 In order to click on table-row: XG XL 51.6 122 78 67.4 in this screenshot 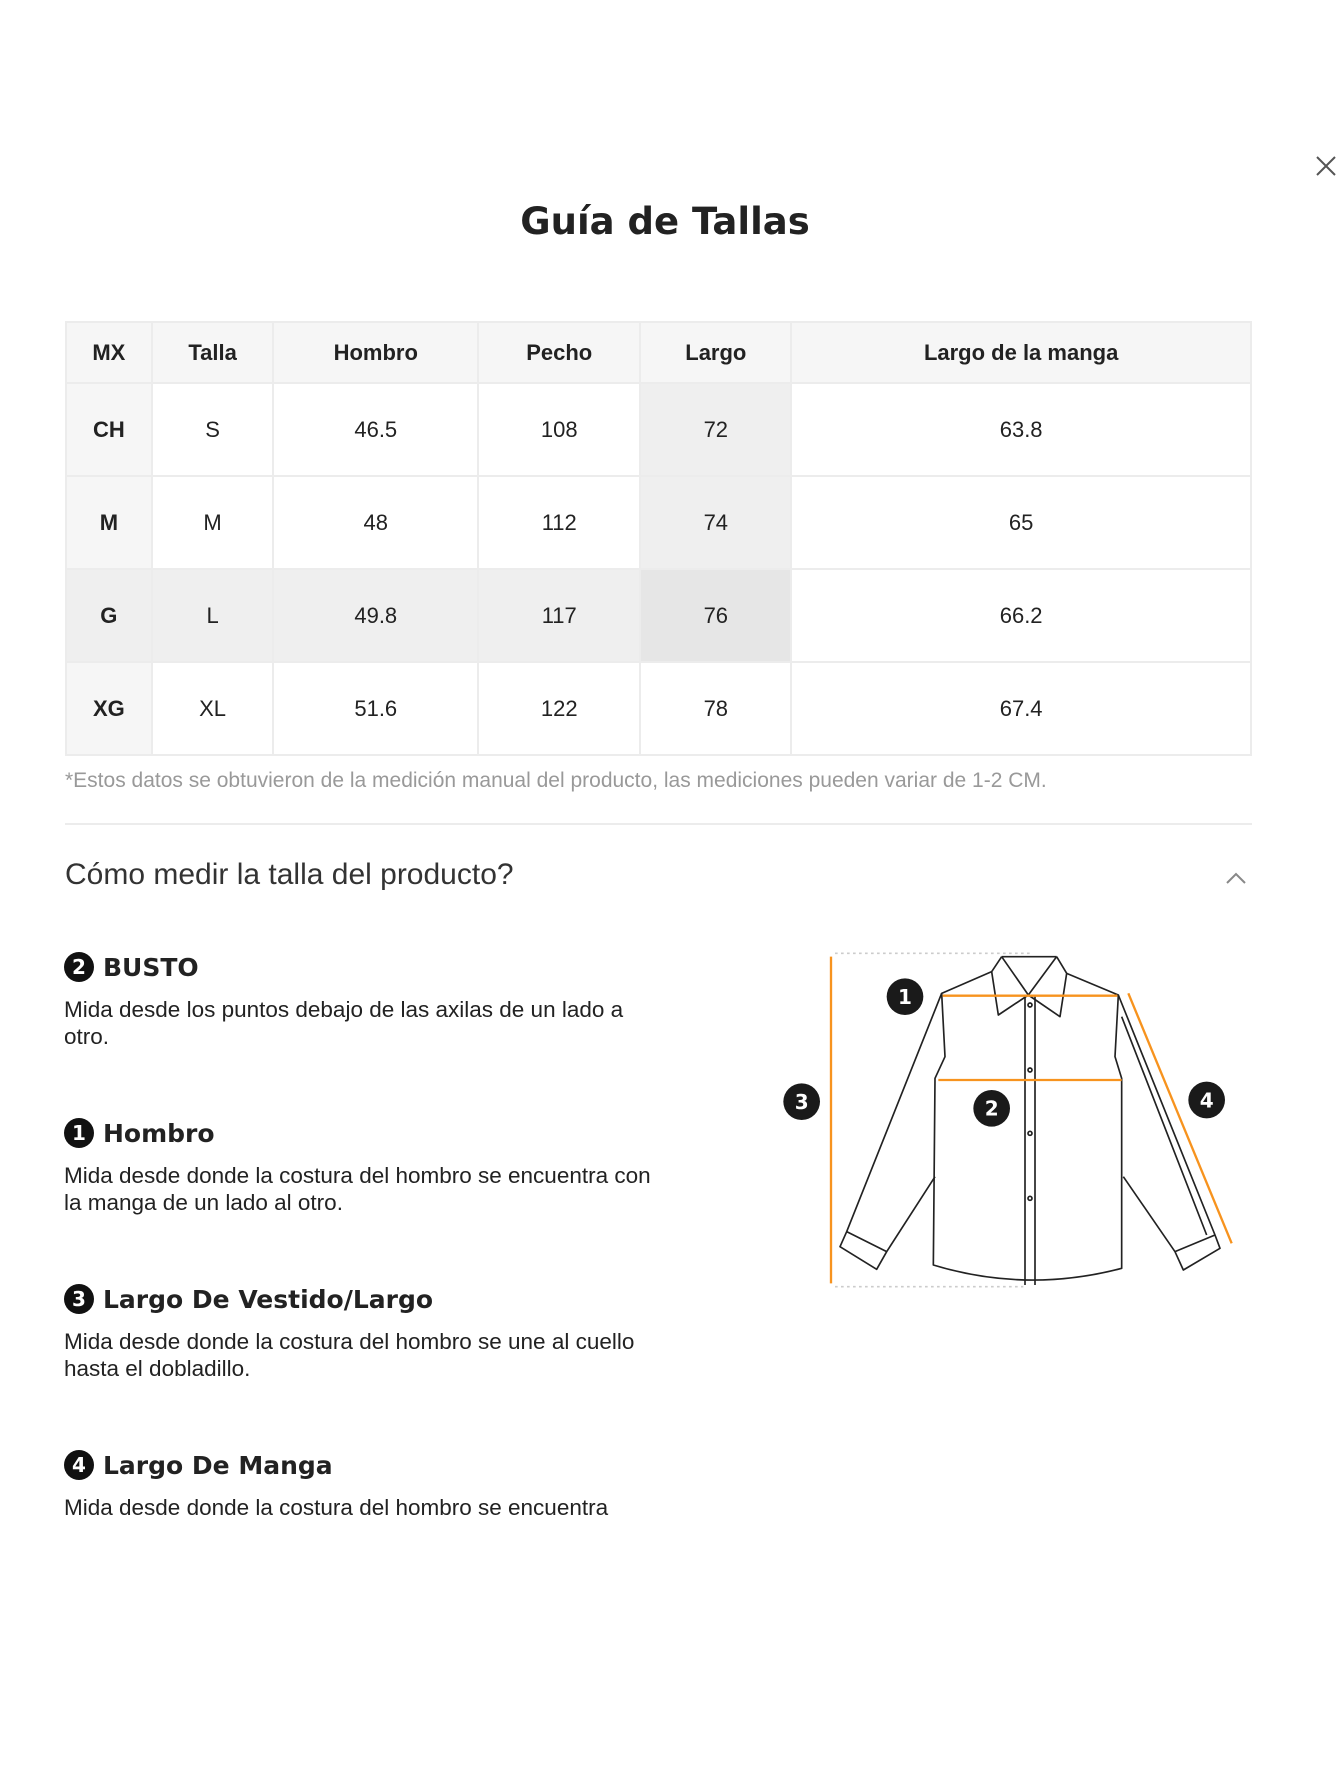, I will do `click(658, 708)`.